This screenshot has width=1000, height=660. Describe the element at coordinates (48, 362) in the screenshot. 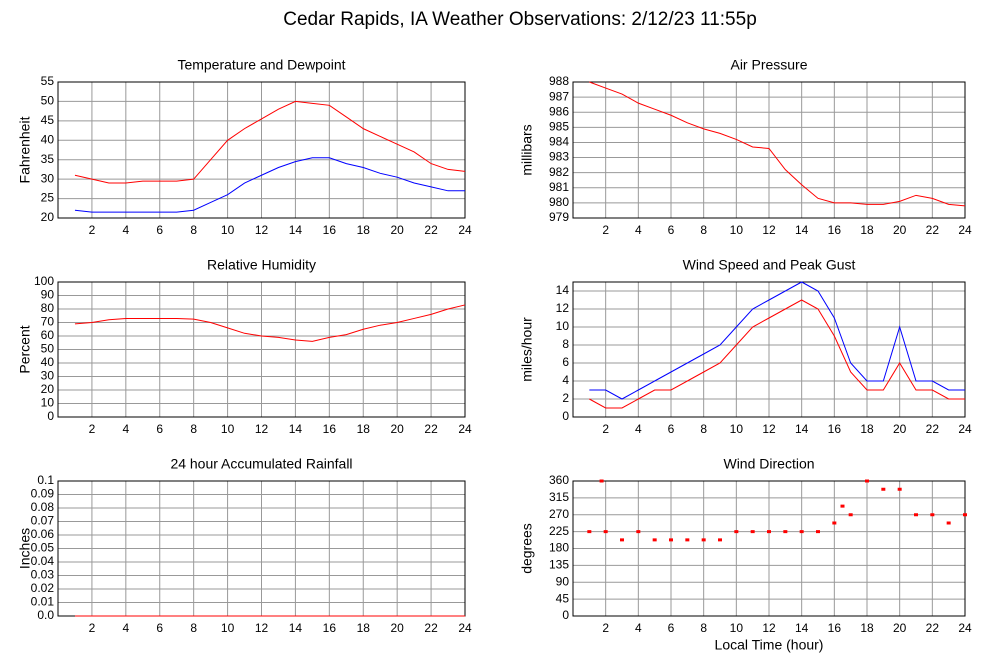

I see `y-tick-label: 40` at that location.